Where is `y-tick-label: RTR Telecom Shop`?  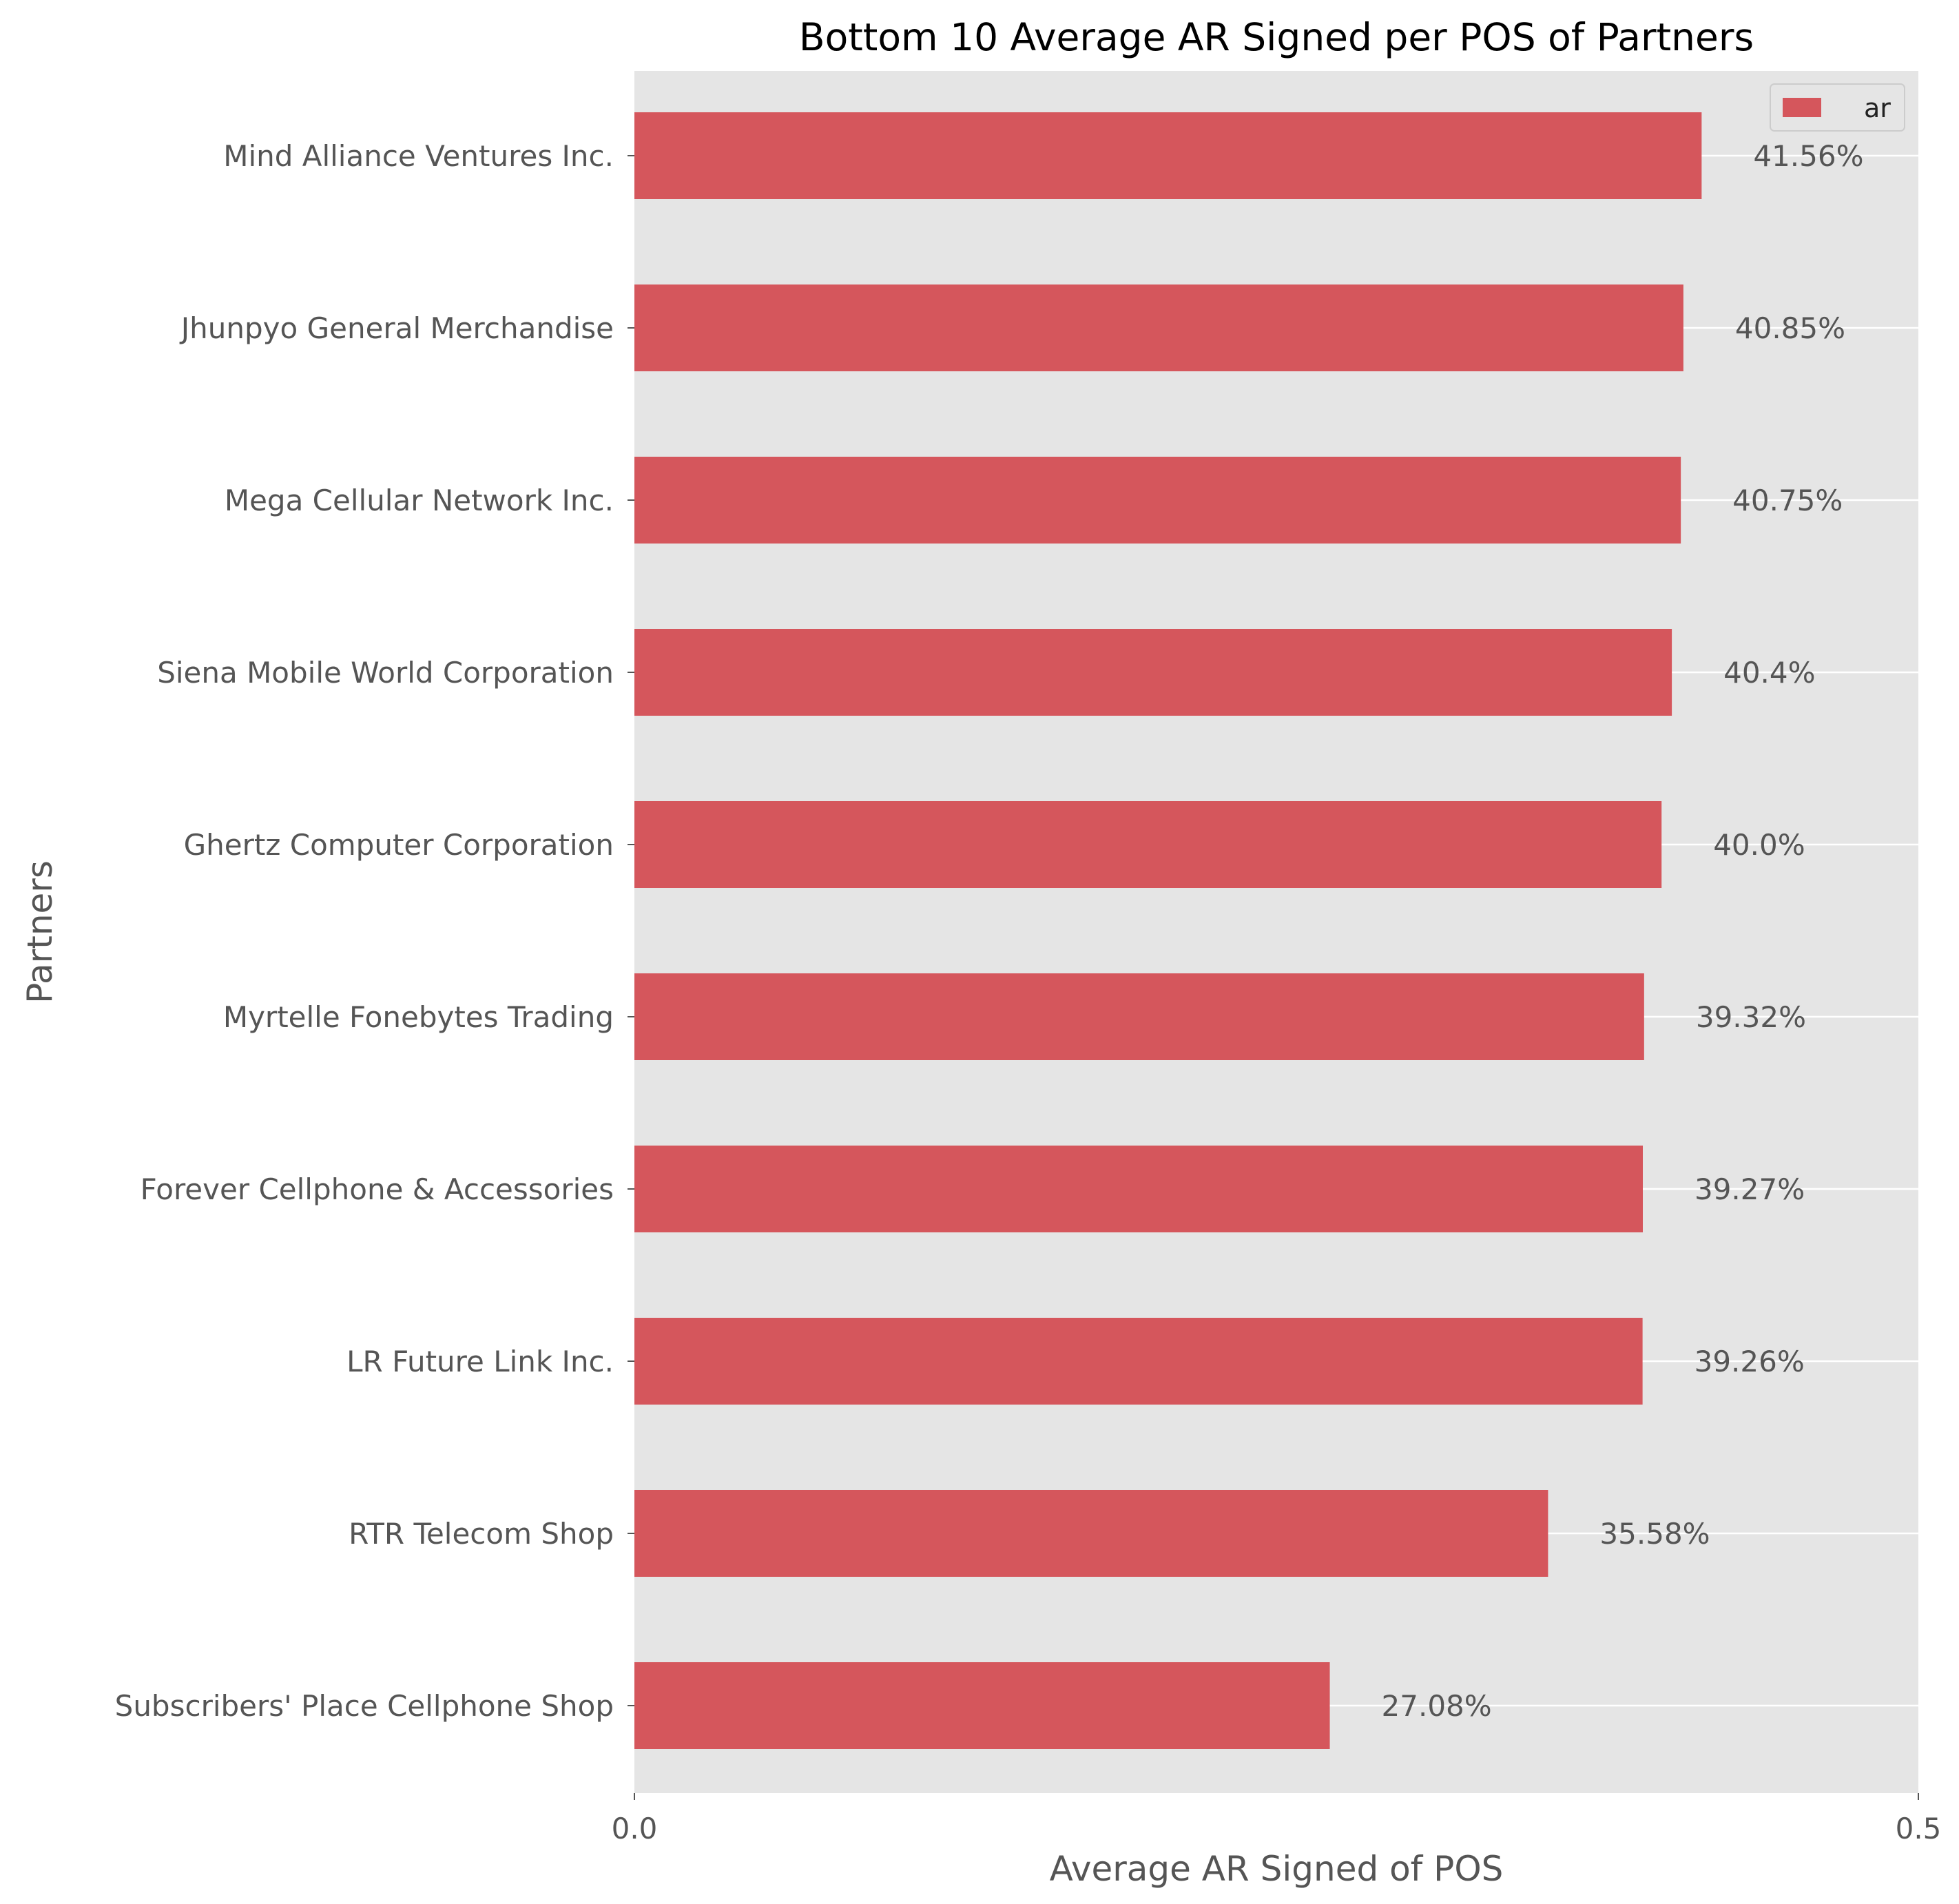
y-tick-label: RTR Telecom Shop is located at coordinates (481, 1534).